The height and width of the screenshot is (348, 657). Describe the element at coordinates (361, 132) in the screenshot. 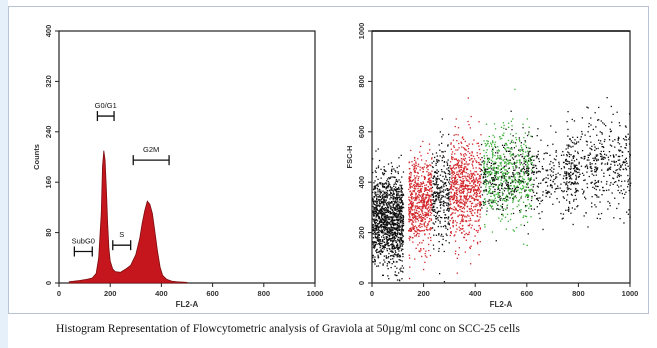

I see `scatter-y-tick-label: 600` at that location.